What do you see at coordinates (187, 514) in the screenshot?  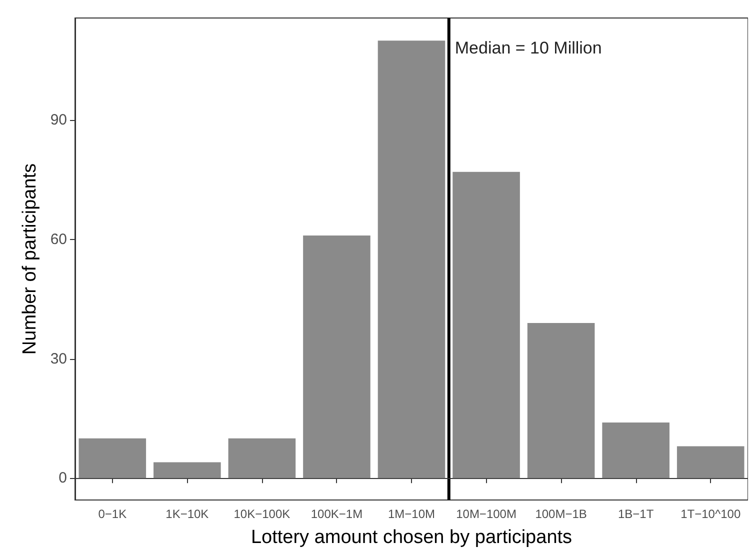 I see `x-tick-label: 1K−10K` at bounding box center [187, 514].